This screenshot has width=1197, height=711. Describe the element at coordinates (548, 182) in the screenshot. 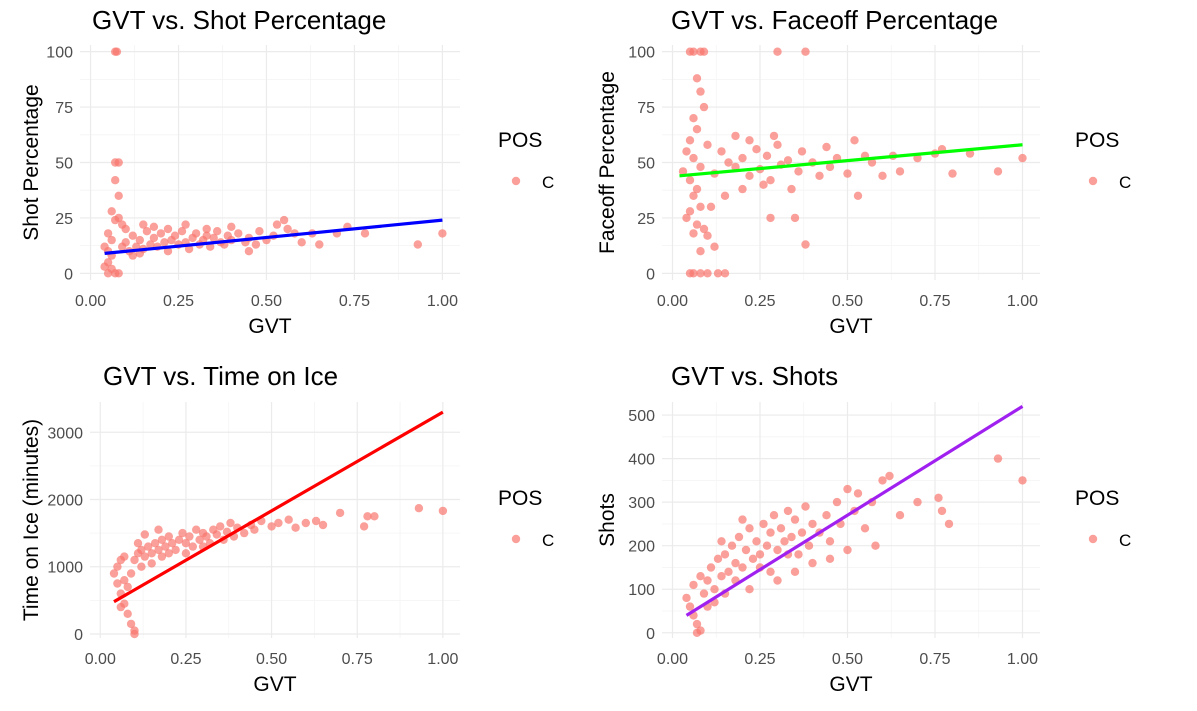

I see `legend-label: C` at that location.